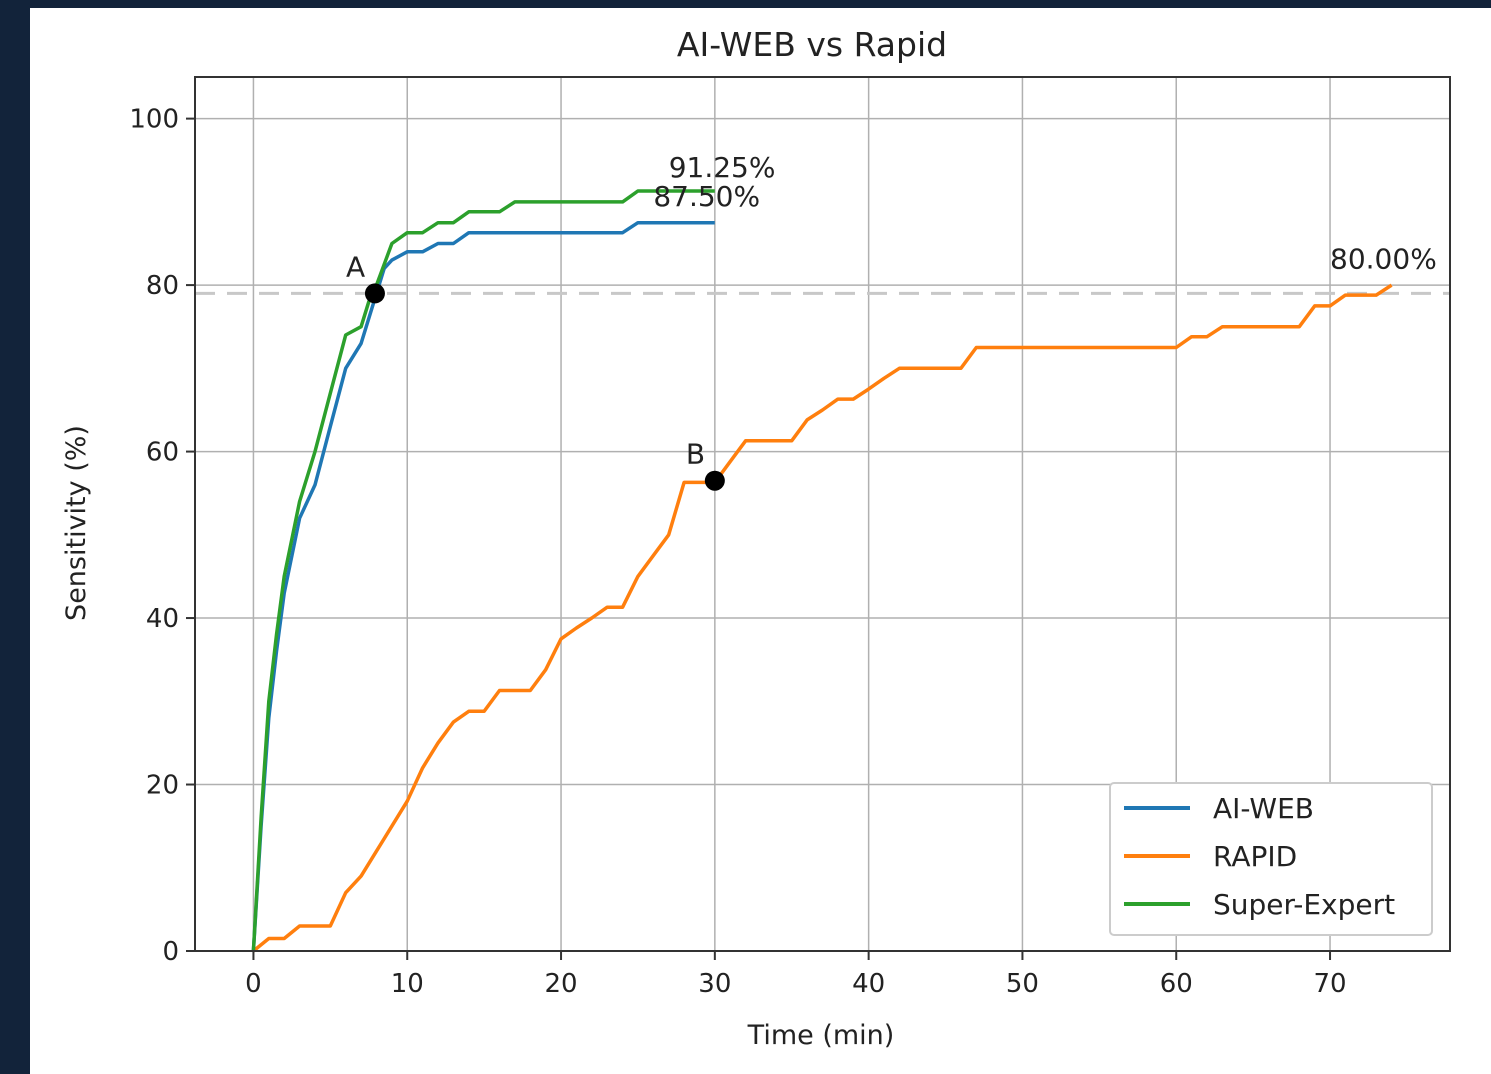 The width and height of the screenshot is (1491, 1074). What do you see at coordinates (812, 44) in the screenshot?
I see `chart-title: AI-WEB vs Rapid` at bounding box center [812, 44].